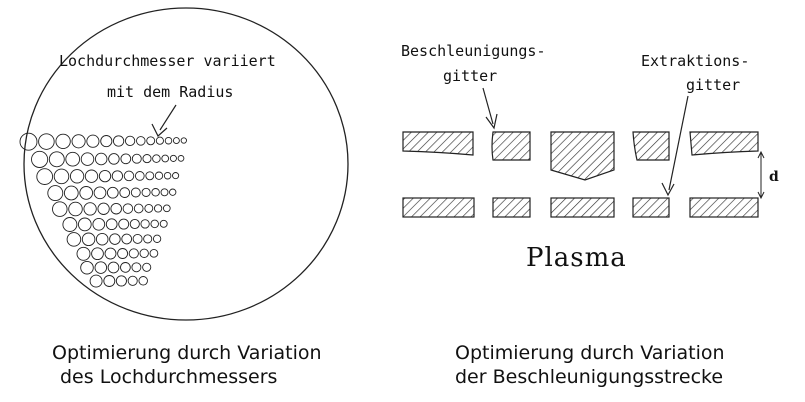  What do you see at coordinates (187, 353) in the screenshot?
I see `left-caption-line1: Optimierung durch Variation` at bounding box center [187, 353].